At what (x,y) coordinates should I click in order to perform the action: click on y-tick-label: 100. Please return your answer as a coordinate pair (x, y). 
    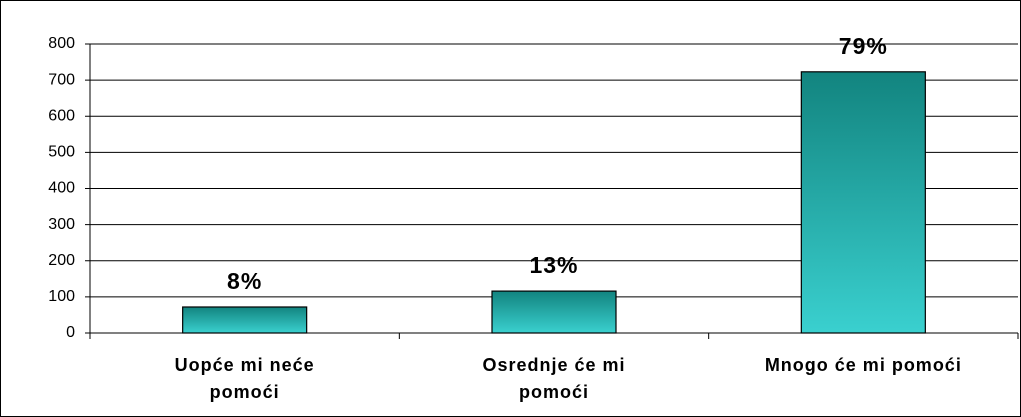
    Looking at the image, I should click on (61, 296).